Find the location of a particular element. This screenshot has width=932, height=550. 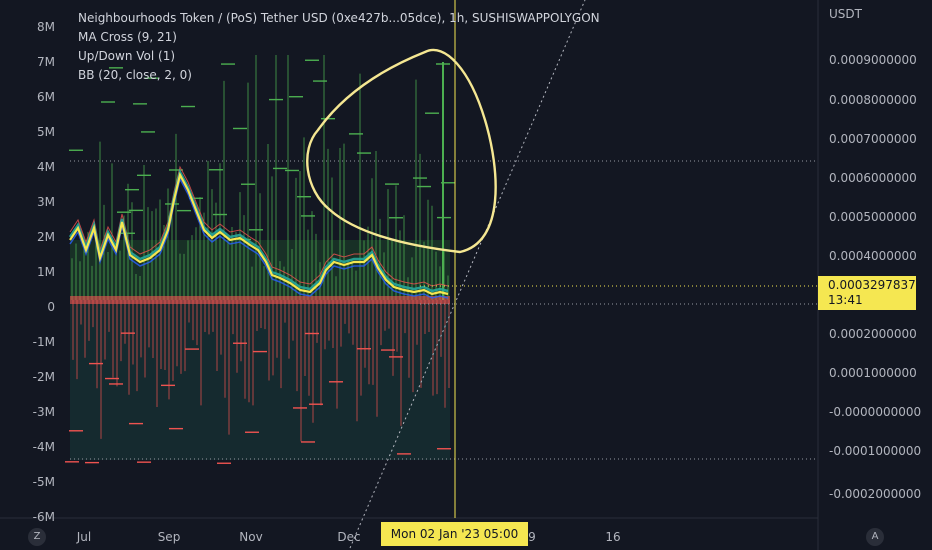

volume-tick-label: -6M is located at coordinates (44, 517).